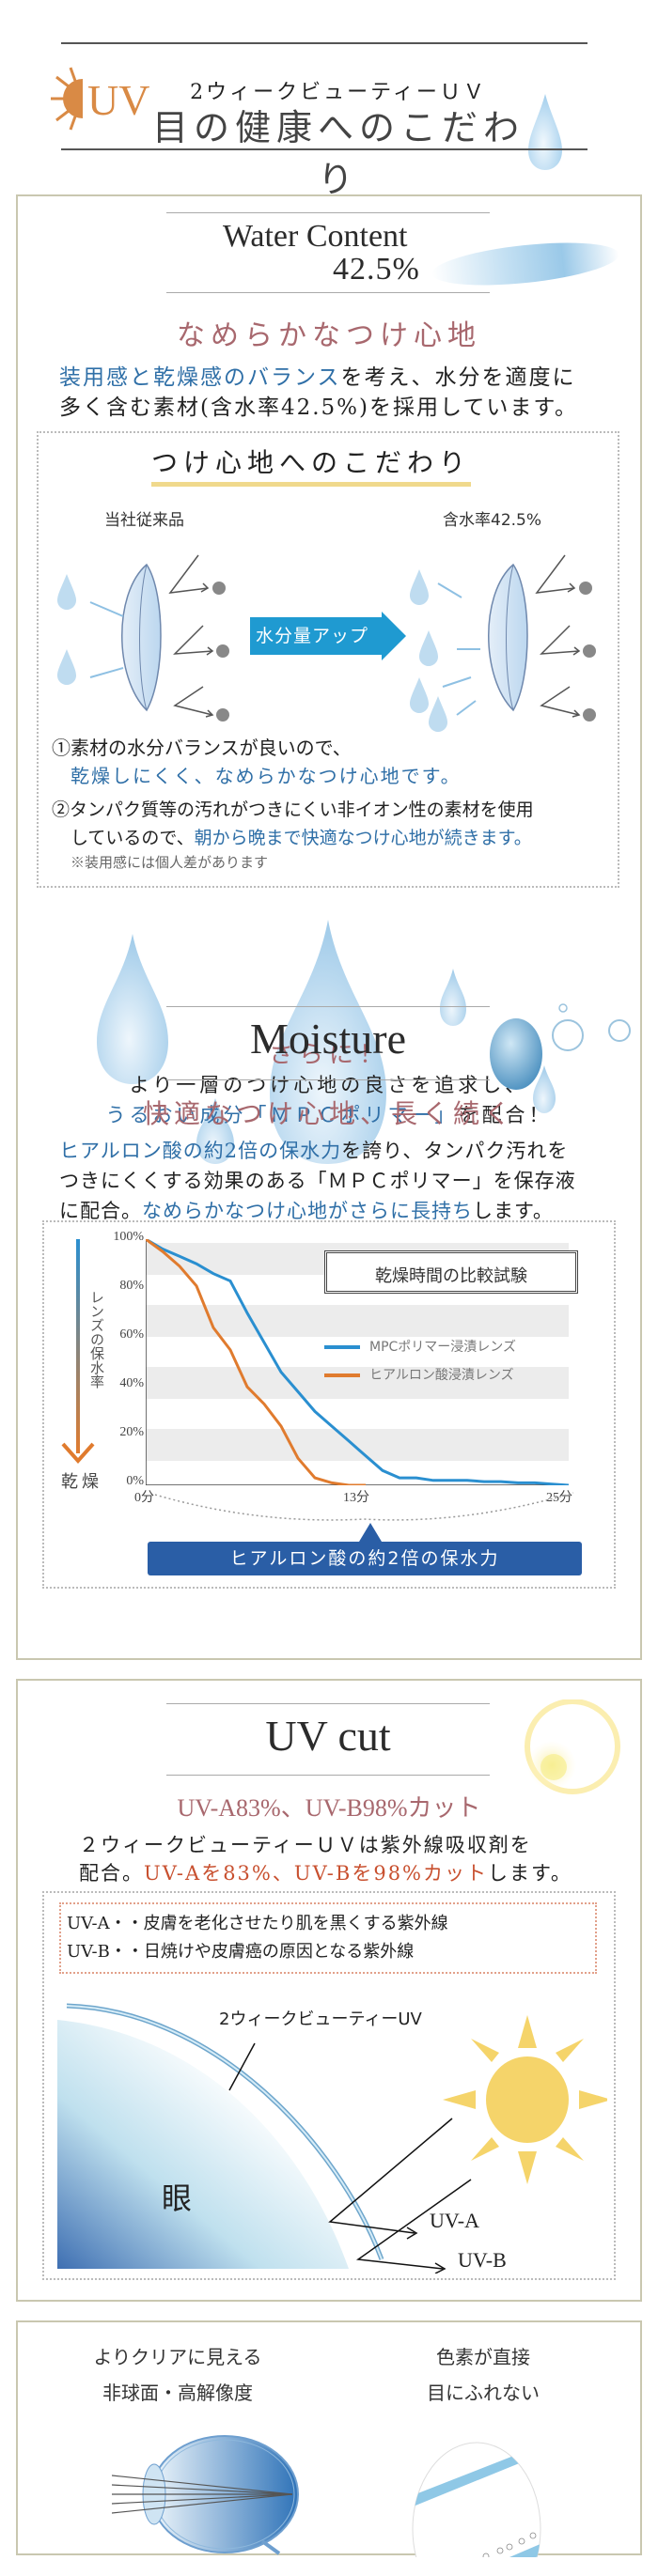 This screenshot has width=658, height=2576. Describe the element at coordinates (200, 1151) in the screenshot. I see `moisture-body1-highlight: ヒアルロン酸の約2倍の保水力` at that location.